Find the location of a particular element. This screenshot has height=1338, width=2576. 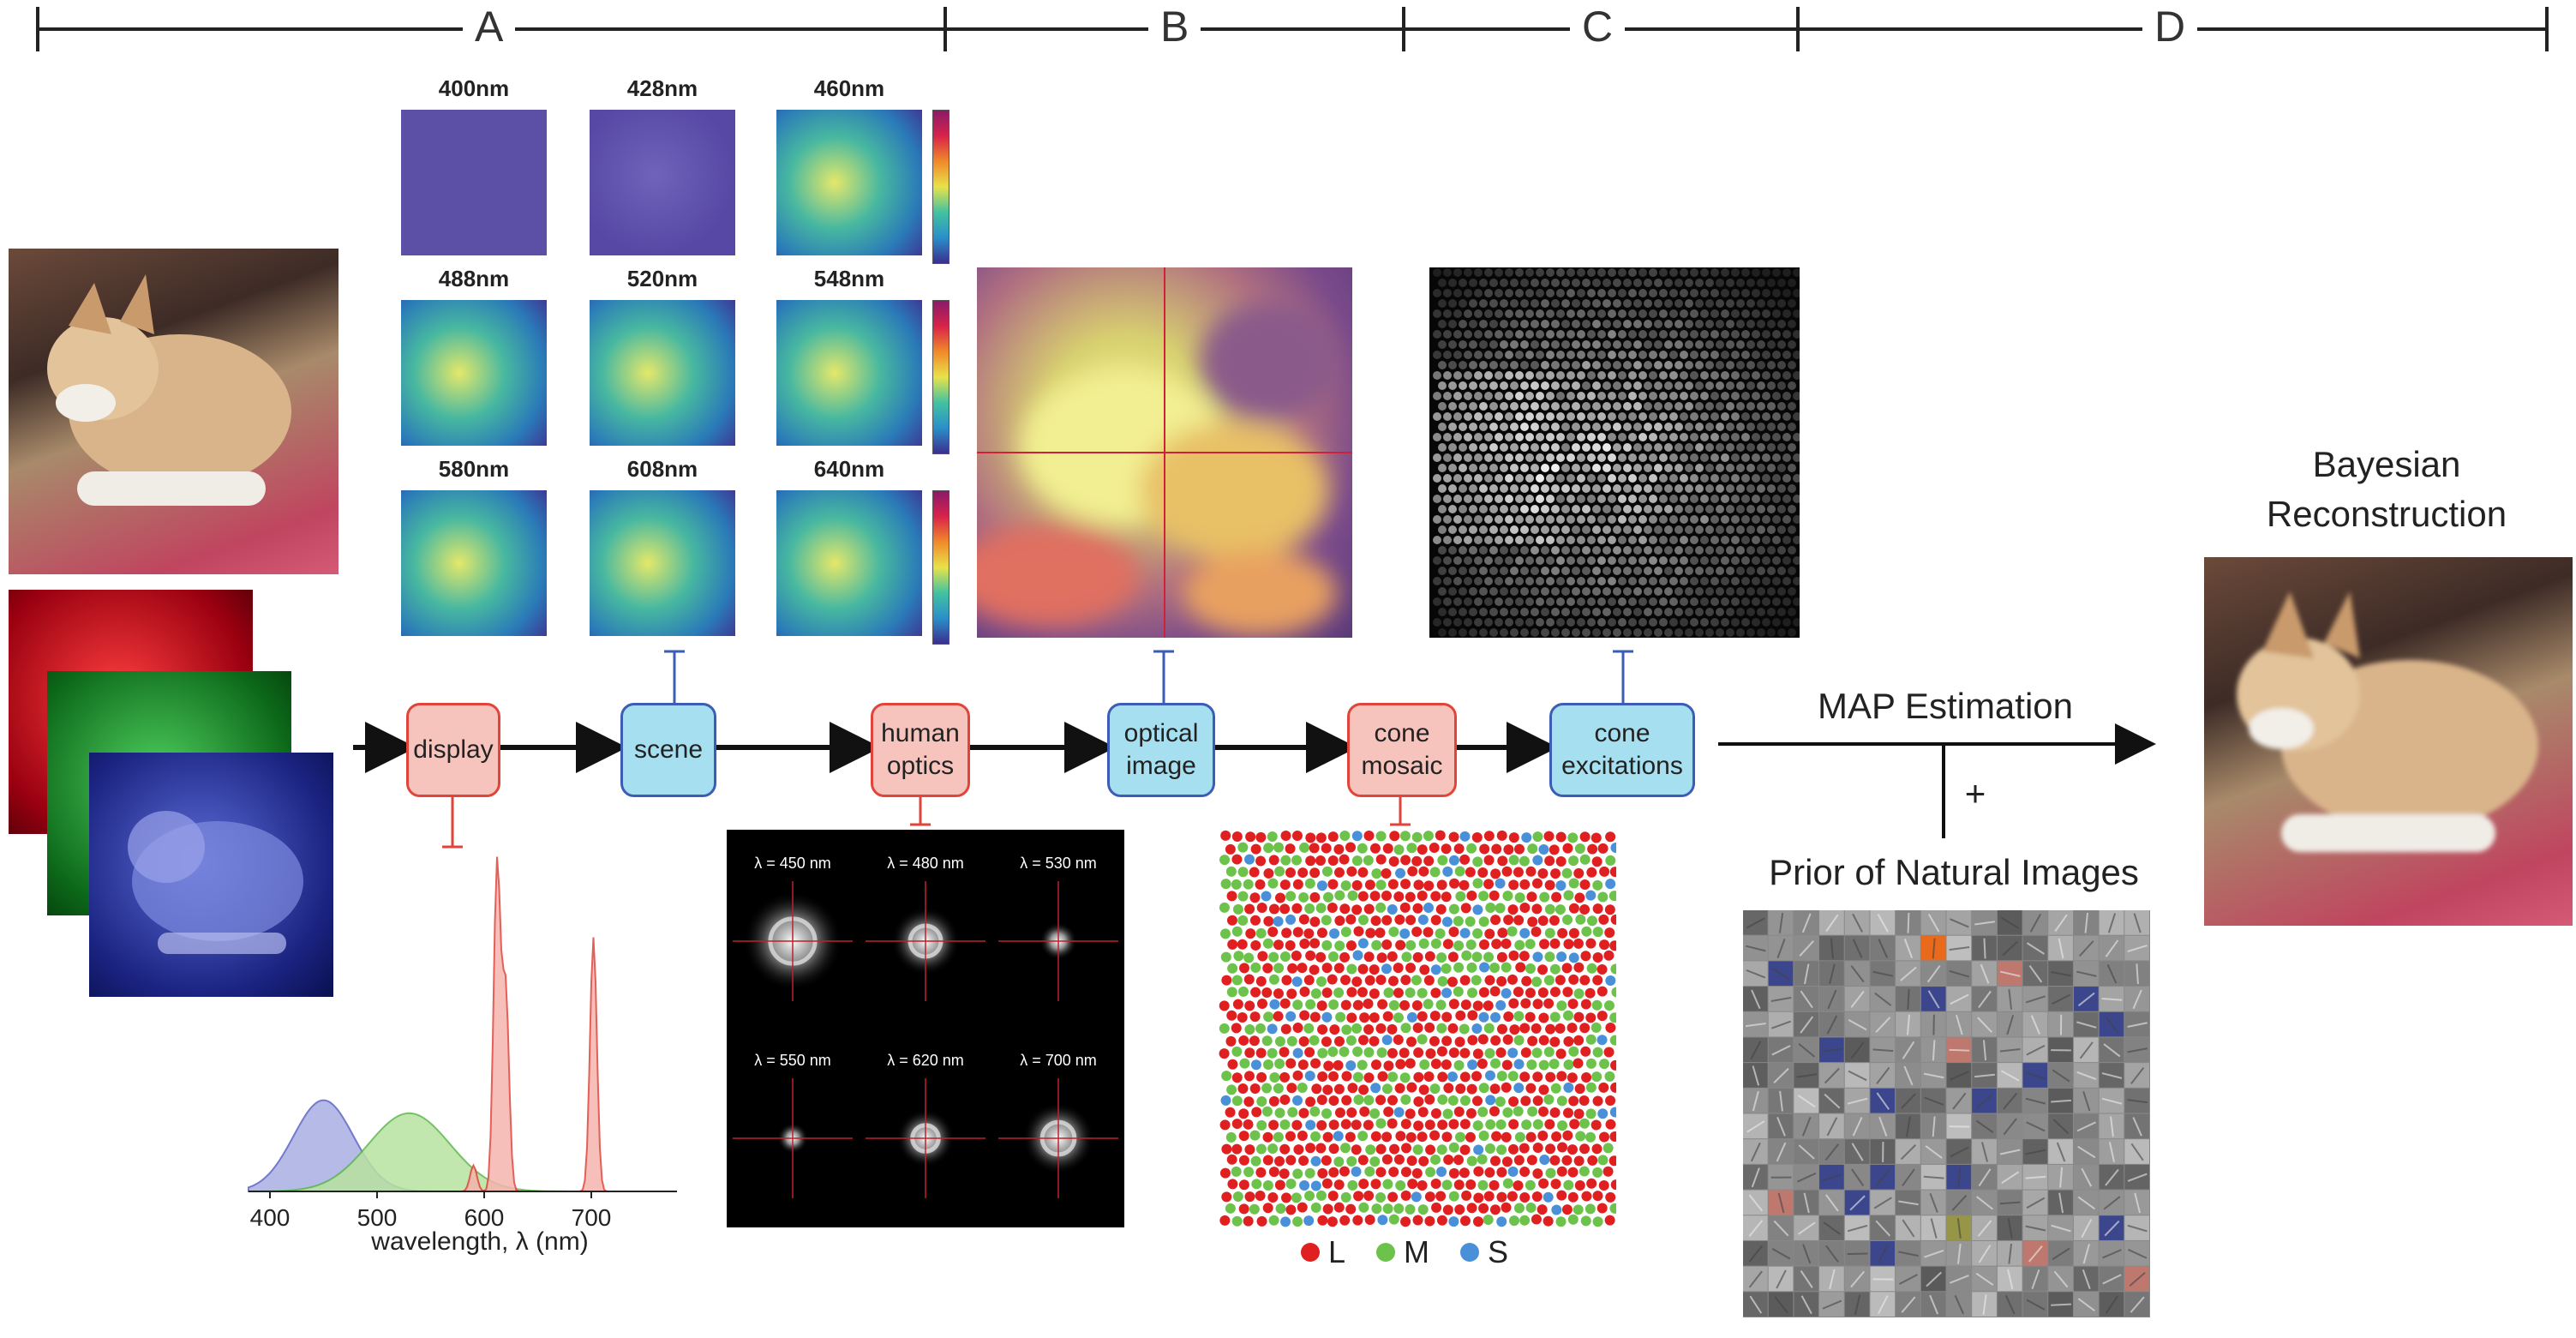

display-box: display is located at coordinates (453, 750).